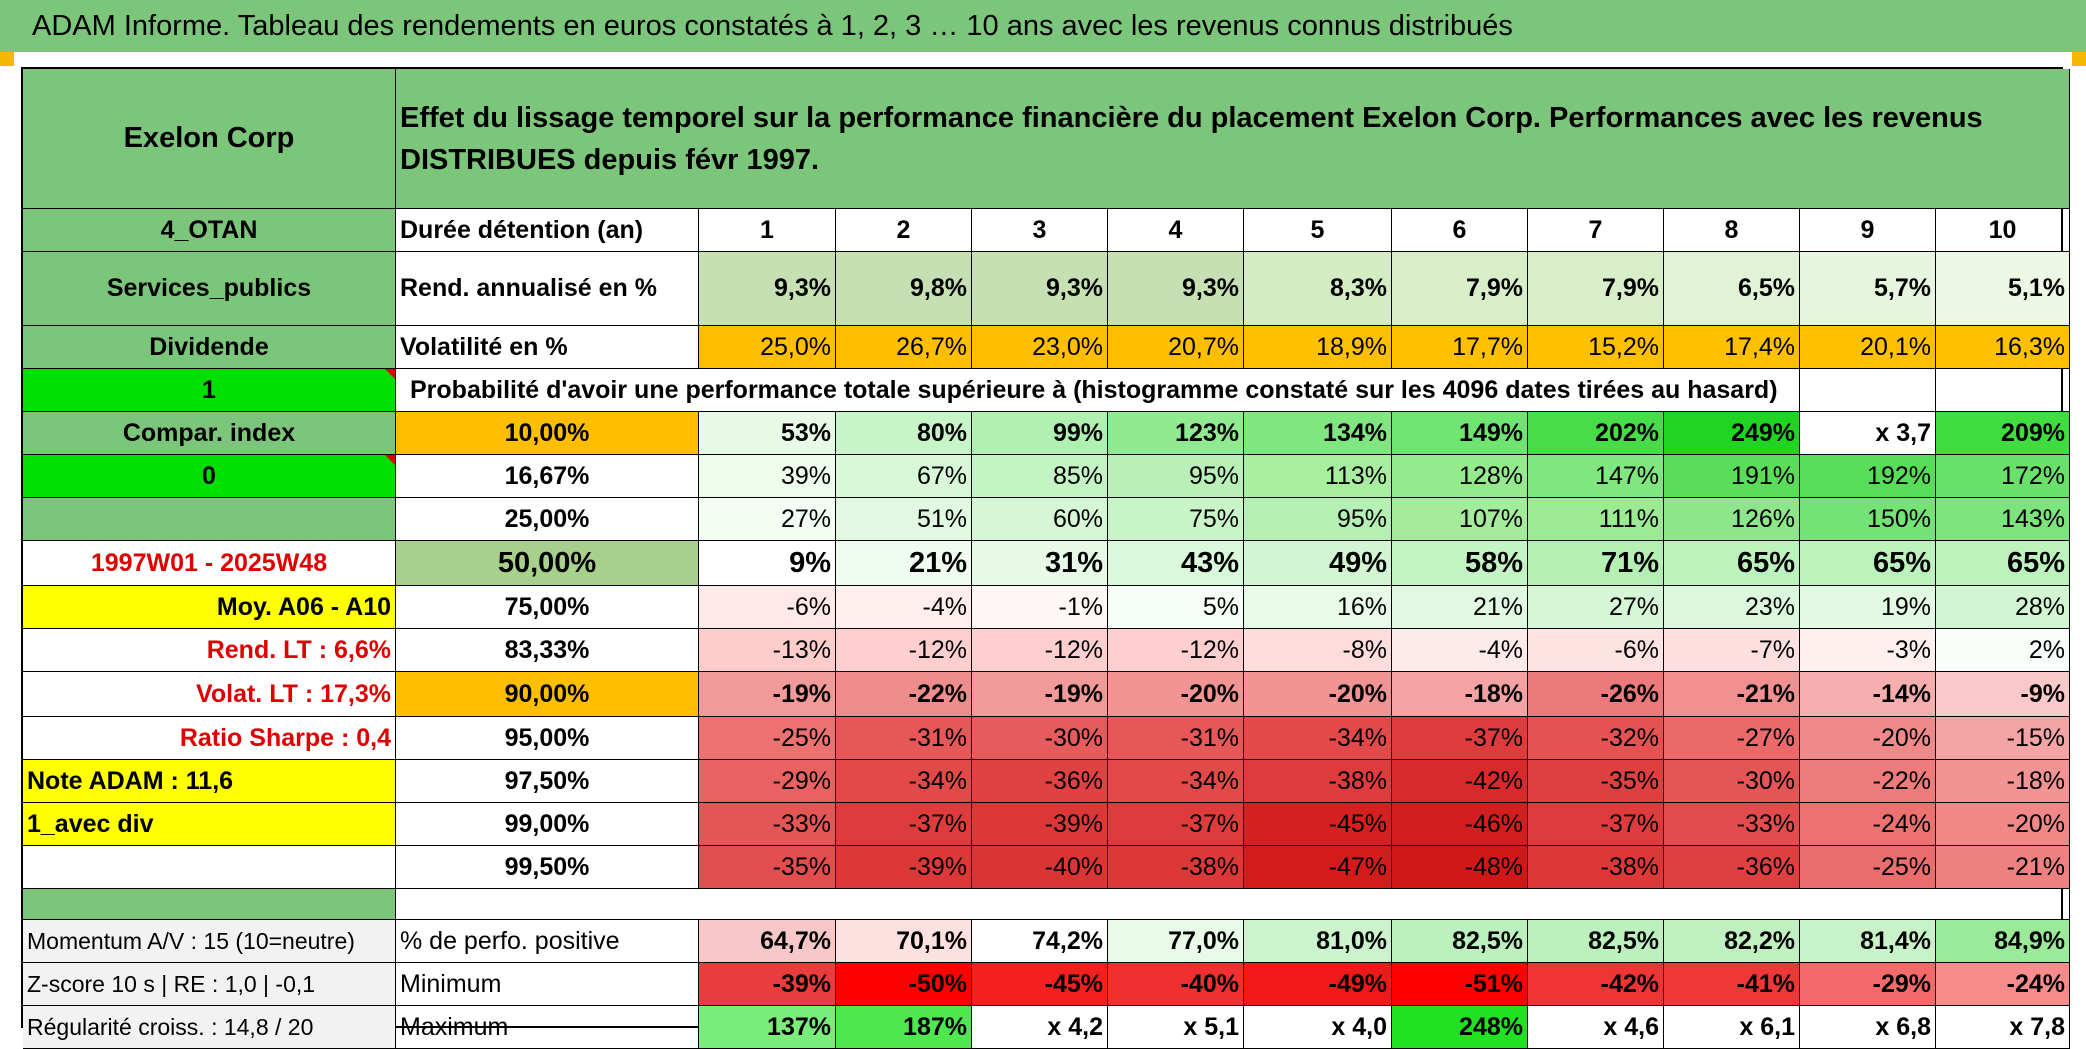 Image resolution: width=2086 pixels, height=1049 pixels. I want to click on probability-threshold: 97,50%, so click(547, 781).